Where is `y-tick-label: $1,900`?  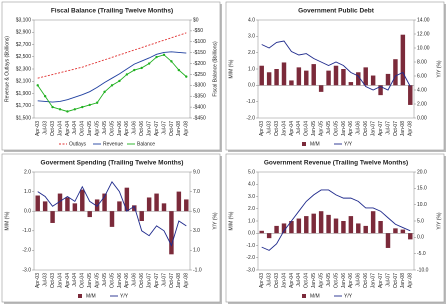
y-tick-label: $1,900 is located at coordinates (24, 94).